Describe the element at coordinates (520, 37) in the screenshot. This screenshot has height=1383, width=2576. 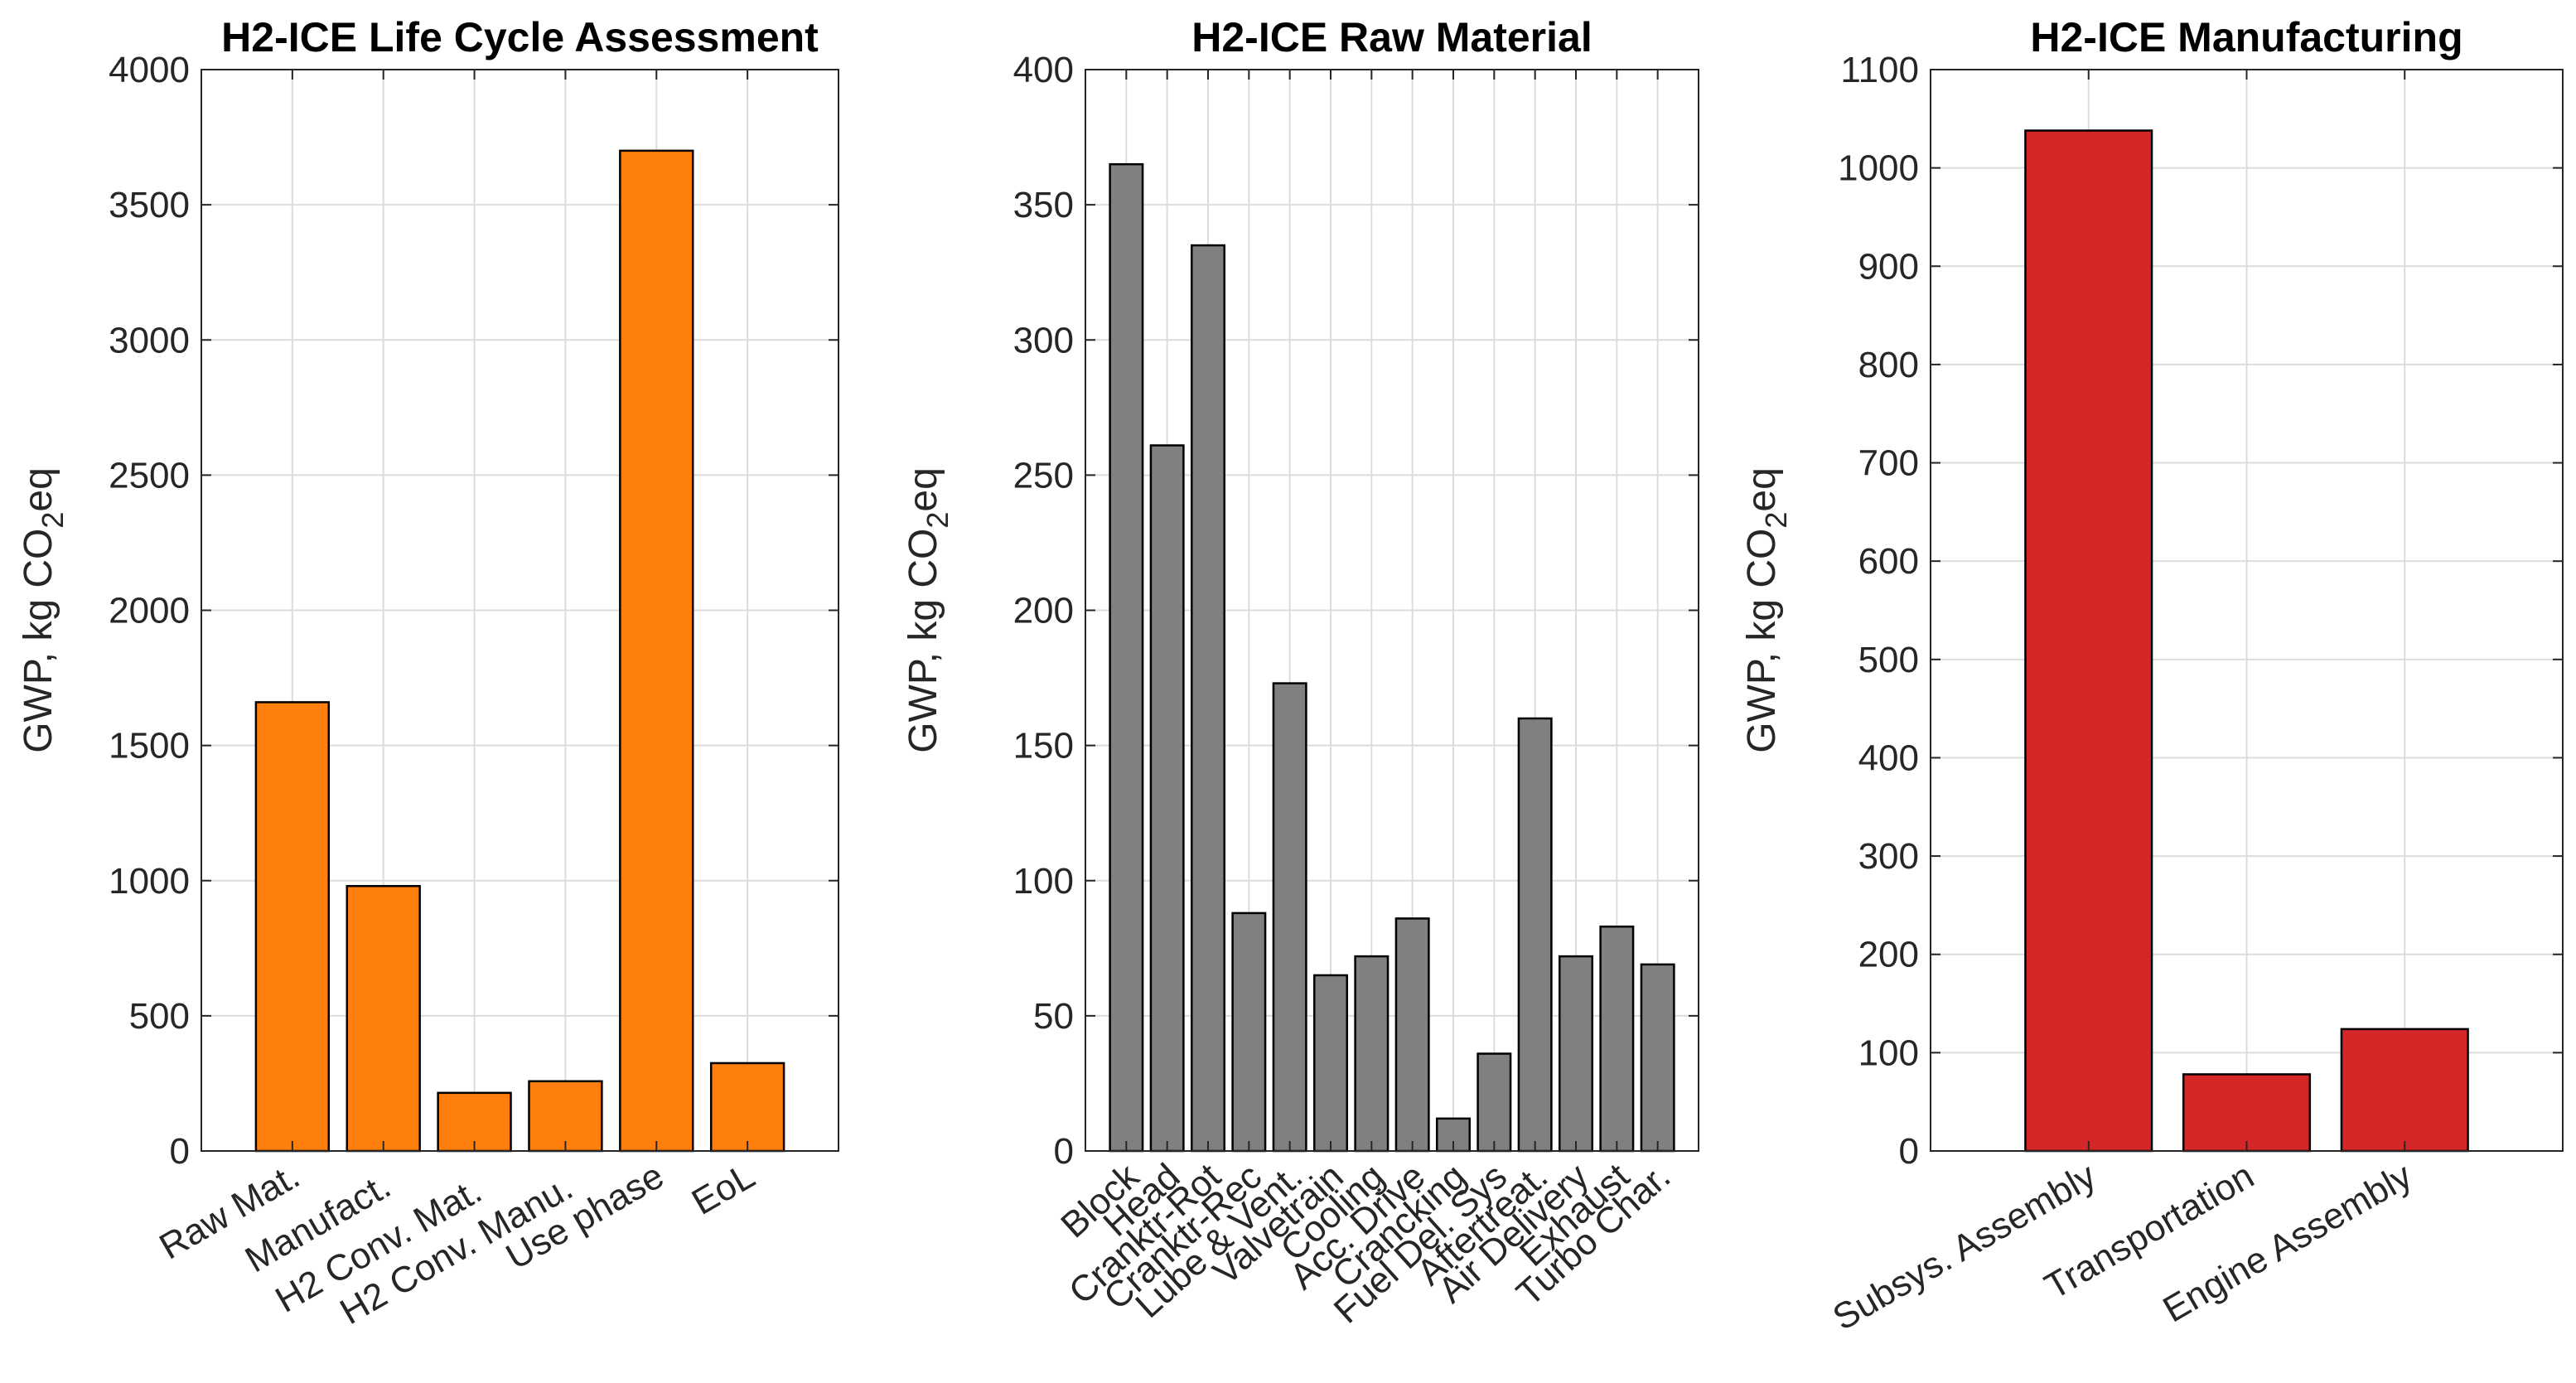
I see `chart-title: H2-ICE Life Cycle Assessment` at that location.